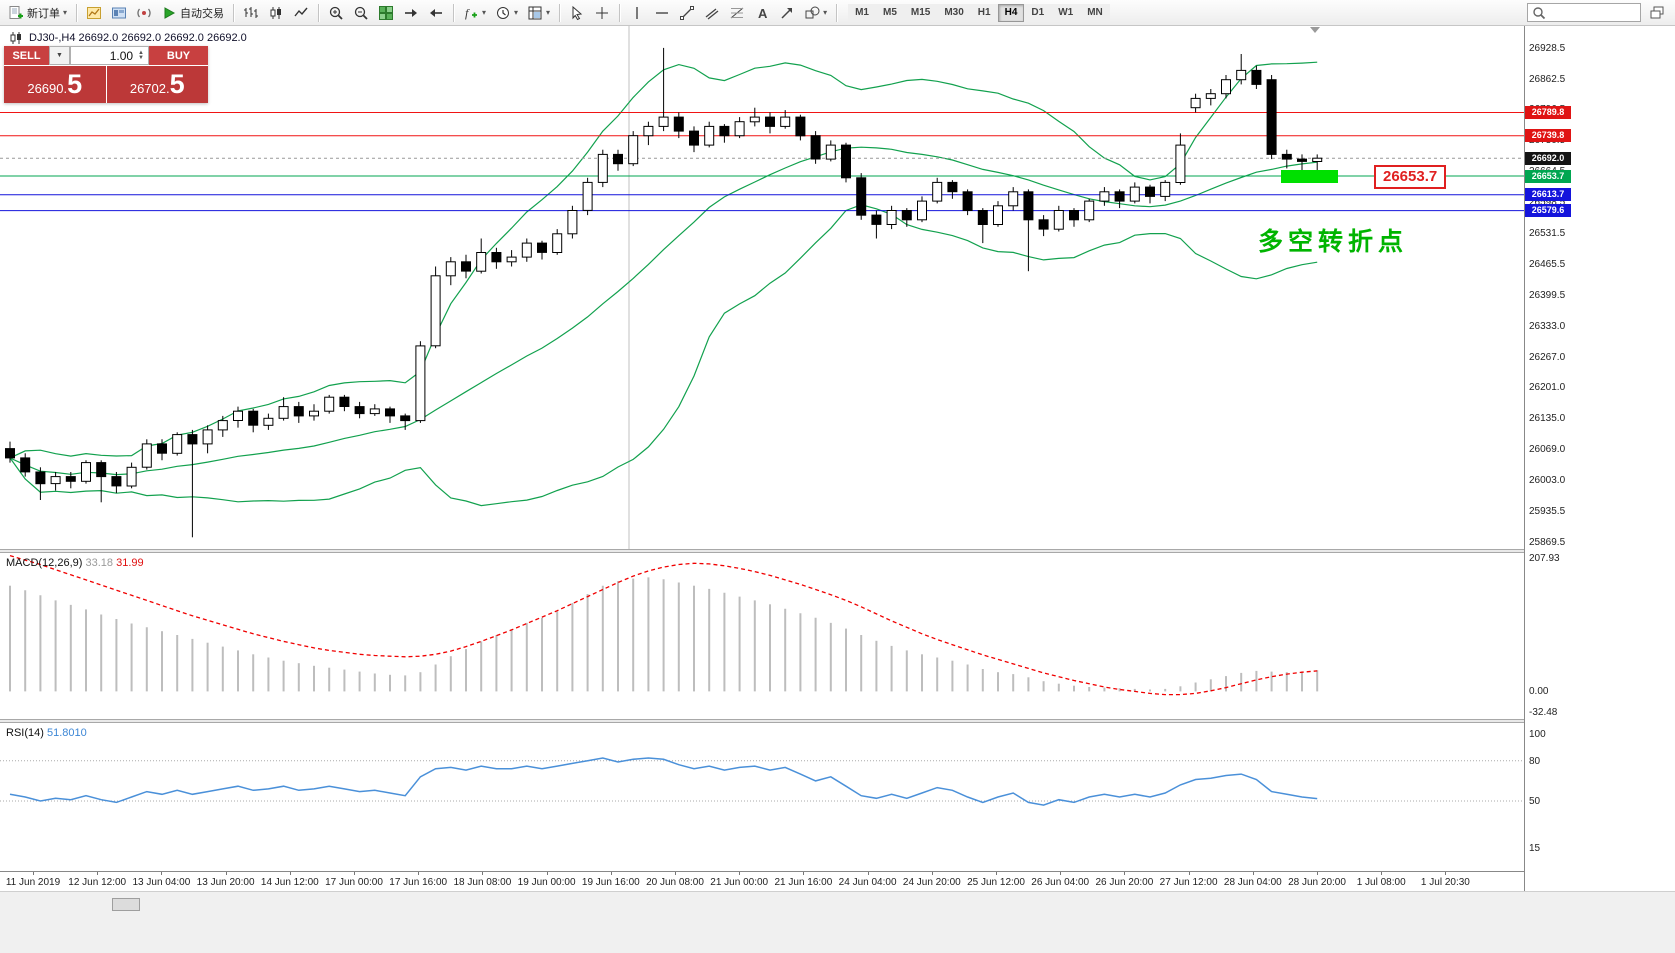 The image size is (1675, 953). I want to click on fibonacci-icon, so click(737, 13).